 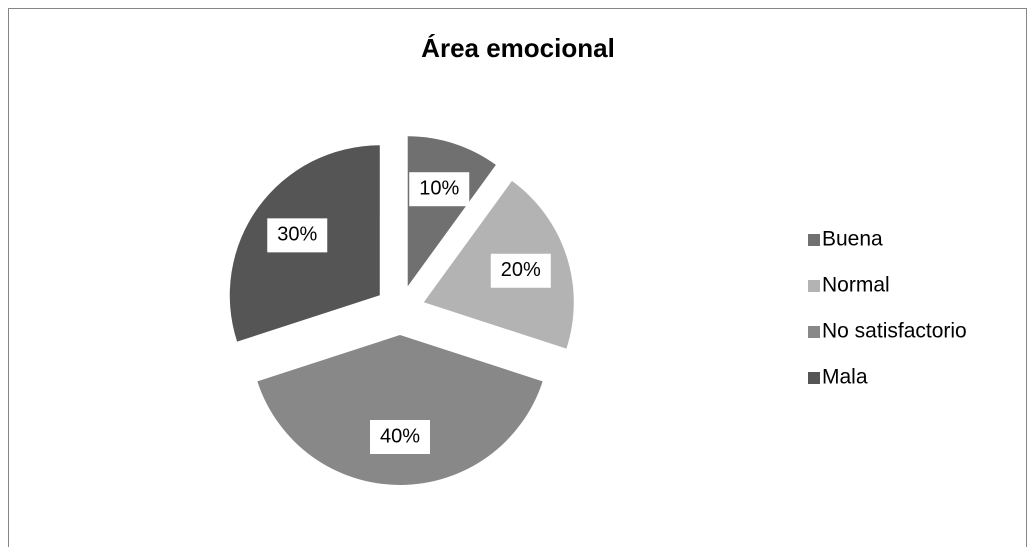 I want to click on chart-title: Área emocional, so click(x=518, y=48).